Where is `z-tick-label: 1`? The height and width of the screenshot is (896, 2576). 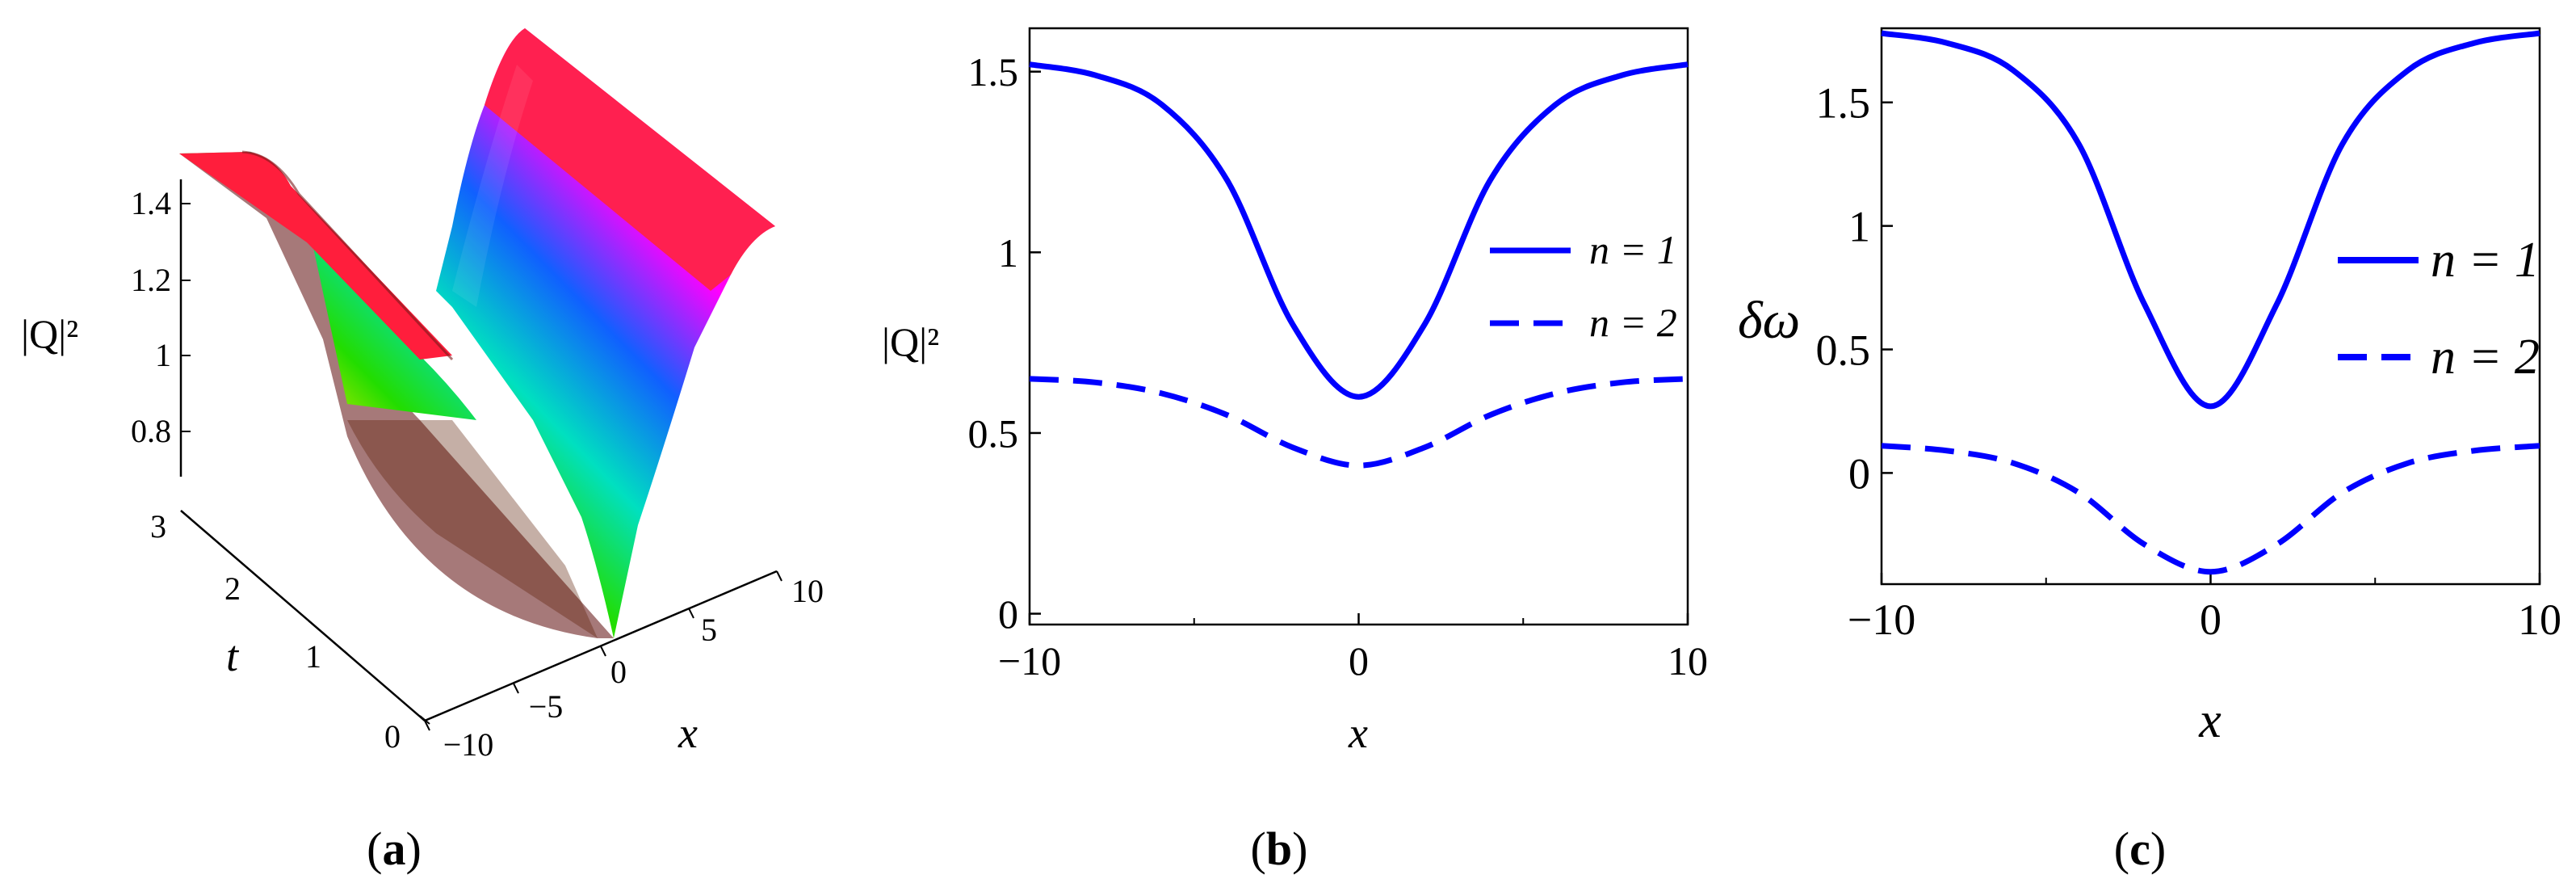 z-tick-label: 1 is located at coordinates (163, 355).